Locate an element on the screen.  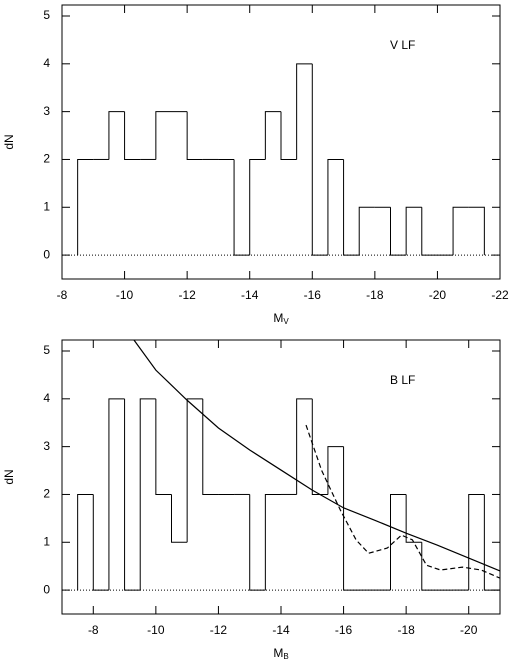
x-axis-label-sub: B is located at coordinates (285, 656).